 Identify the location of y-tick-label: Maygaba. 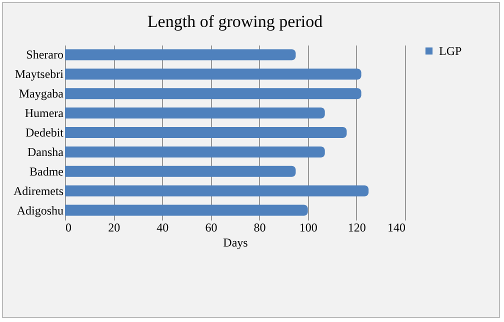
(41, 93).